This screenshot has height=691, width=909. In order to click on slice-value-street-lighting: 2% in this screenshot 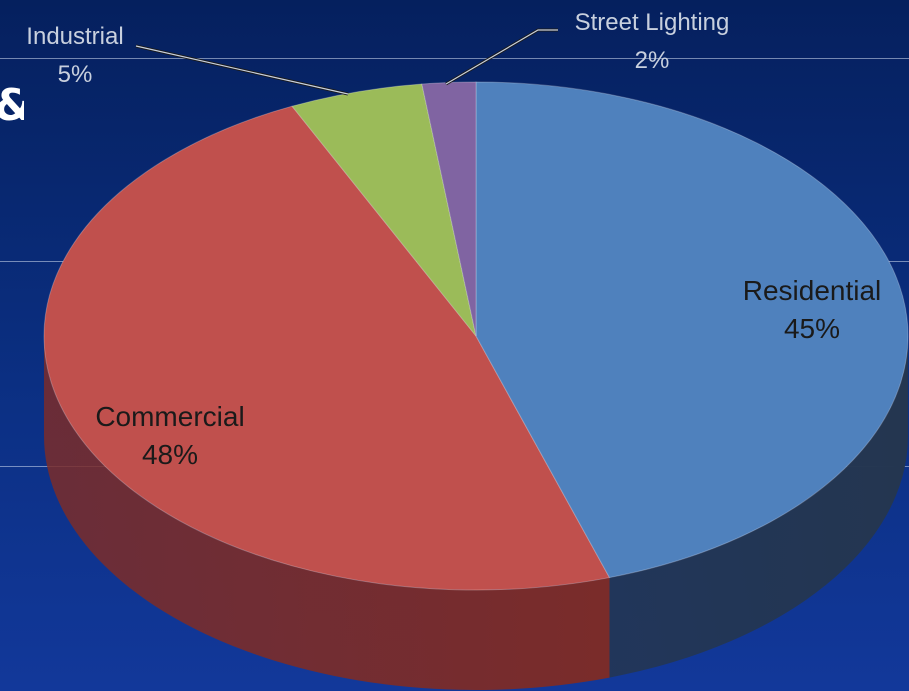, I will do `click(652, 60)`.